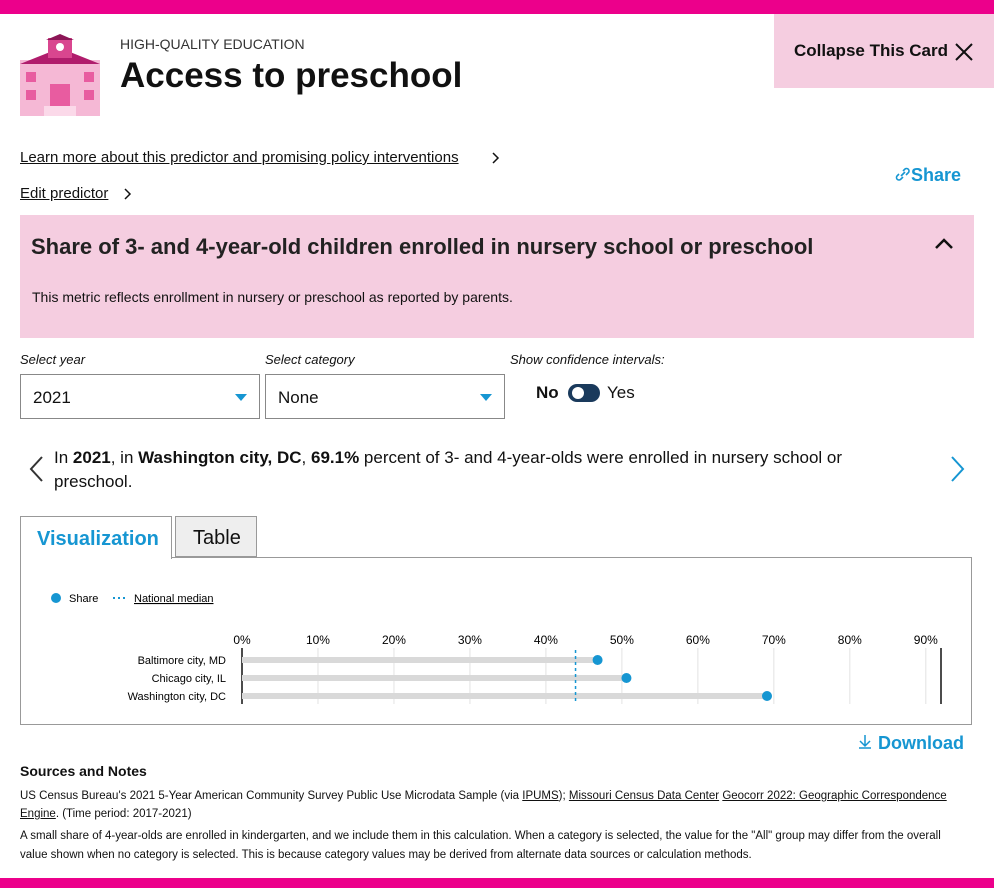  What do you see at coordinates (182, 661) in the screenshot?
I see `y-tick-label: Baltimore city, MD` at bounding box center [182, 661].